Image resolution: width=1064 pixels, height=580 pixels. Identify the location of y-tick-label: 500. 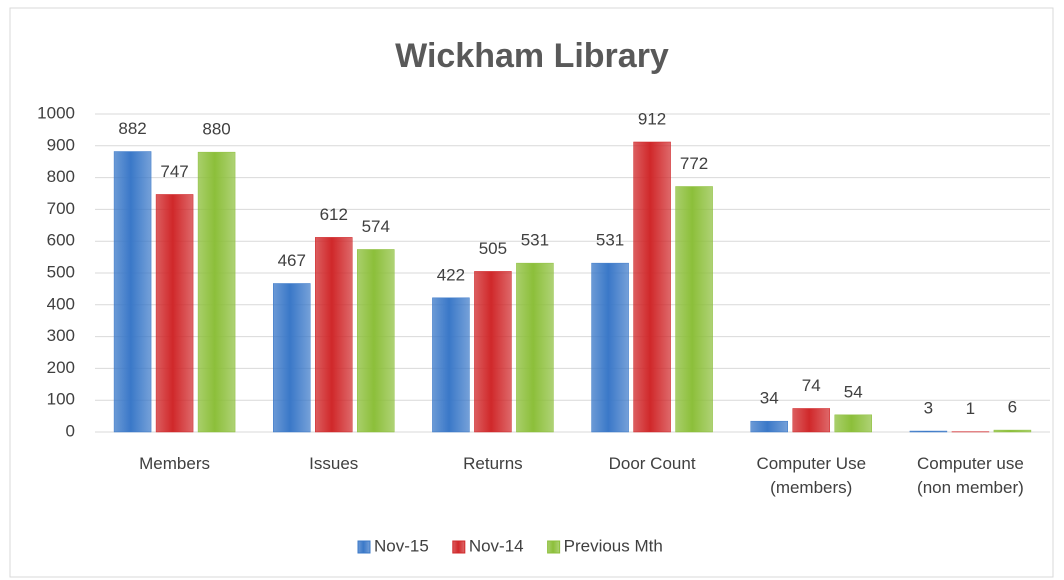
(61, 271).